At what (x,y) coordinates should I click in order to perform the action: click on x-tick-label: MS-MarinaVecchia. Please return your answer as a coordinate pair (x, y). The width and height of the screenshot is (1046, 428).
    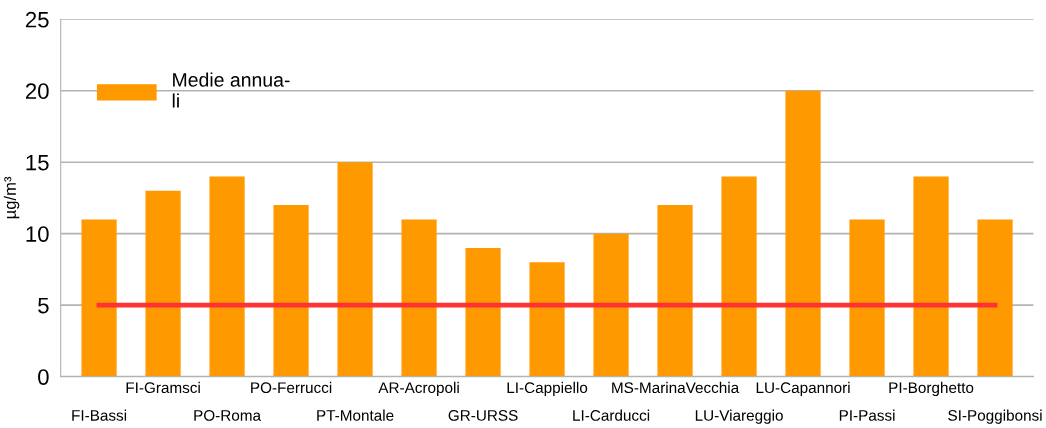
    Looking at the image, I should click on (676, 387).